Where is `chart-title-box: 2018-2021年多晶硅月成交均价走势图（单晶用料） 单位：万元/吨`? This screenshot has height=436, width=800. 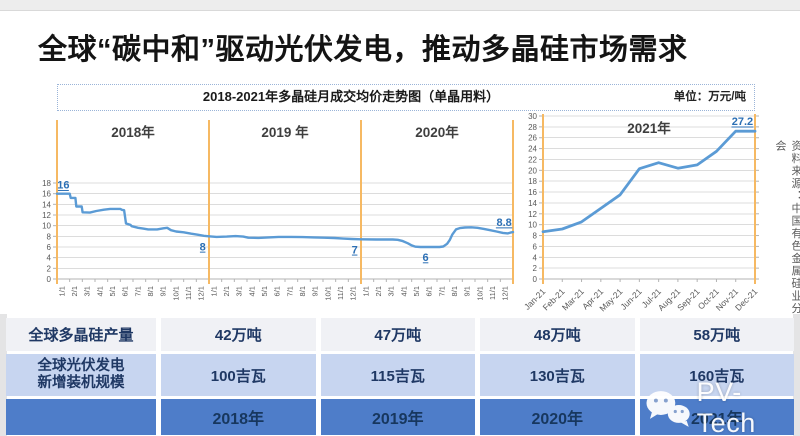 chart-title-box: 2018-2021年多晶硅月成交均价走势图（单晶用料） 单位：万元/吨 is located at coordinates (406, 97).